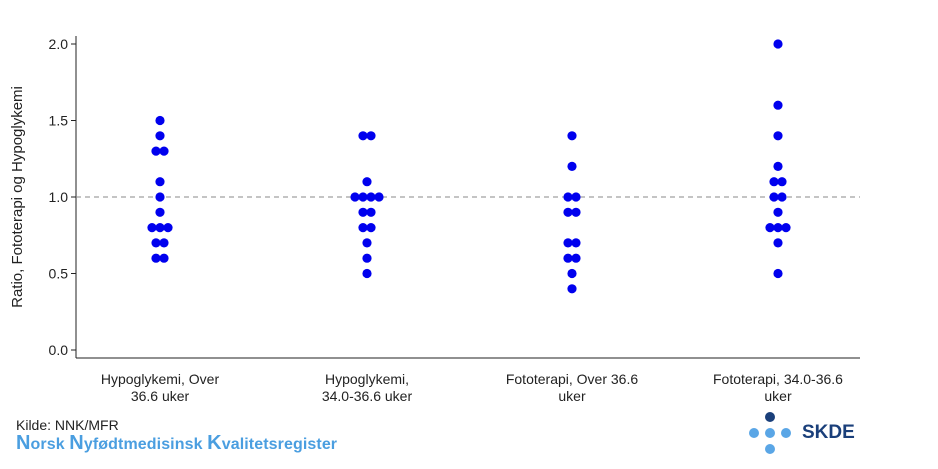 Image resolution: width=938 pixels, height=469 pixels. I want to click on y-tick-label: 1.5, so click(59, 121).